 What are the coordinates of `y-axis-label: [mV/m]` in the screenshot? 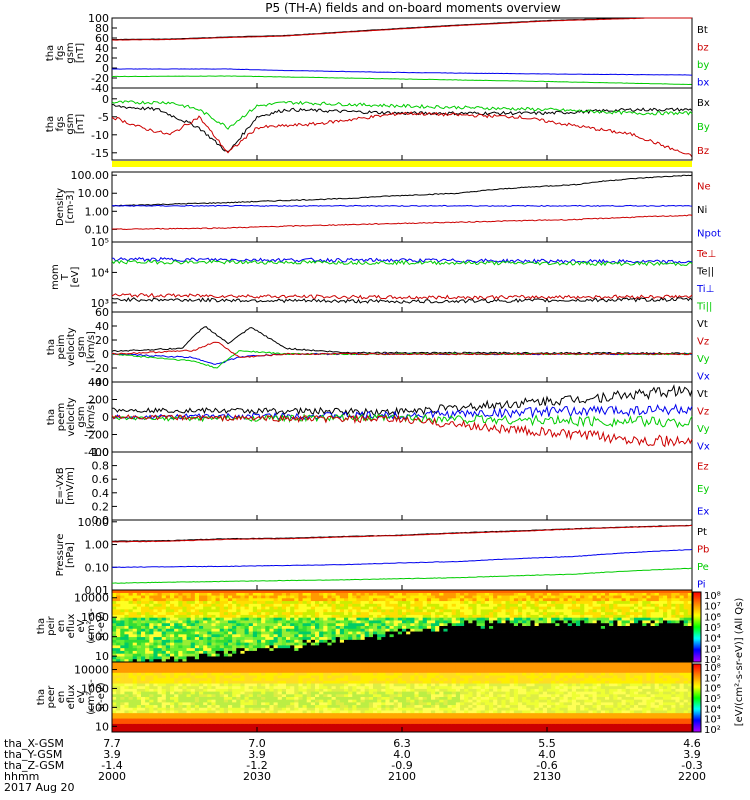 It's located at (70, 486).